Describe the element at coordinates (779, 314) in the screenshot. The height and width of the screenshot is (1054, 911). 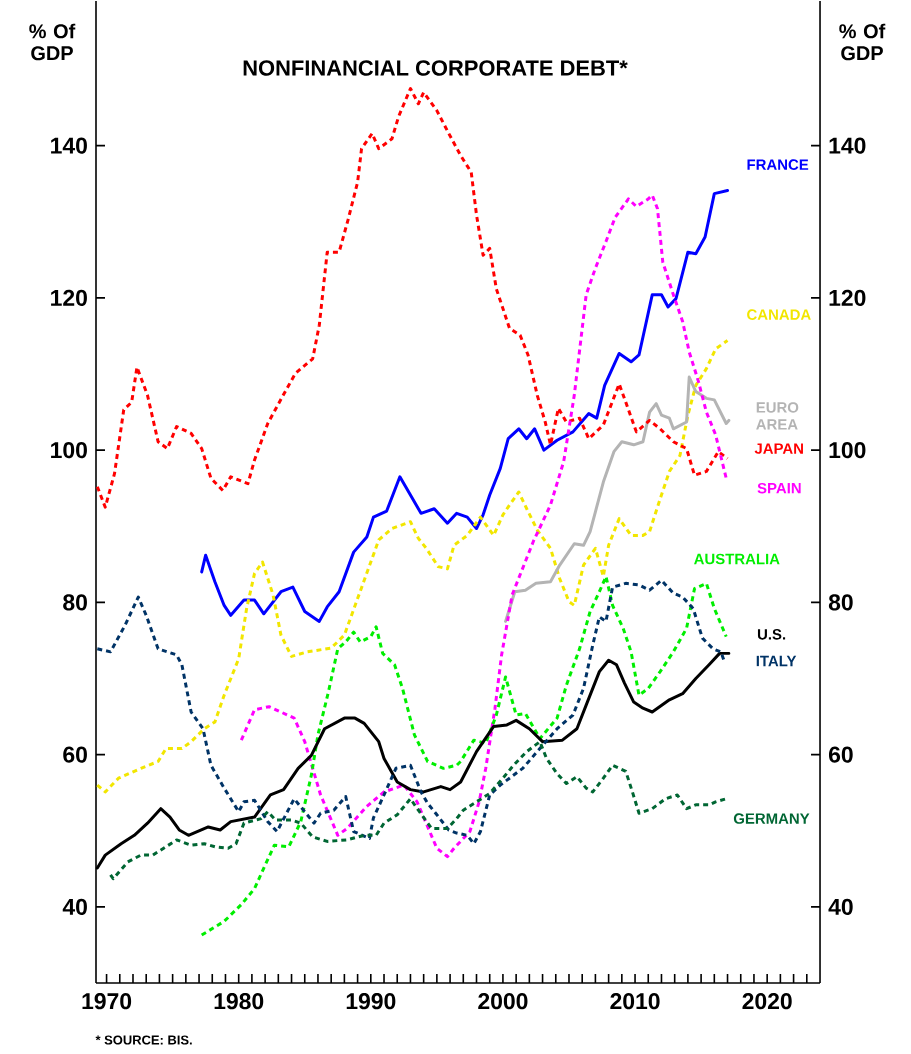
I see `series-label: CANADA` at that location.